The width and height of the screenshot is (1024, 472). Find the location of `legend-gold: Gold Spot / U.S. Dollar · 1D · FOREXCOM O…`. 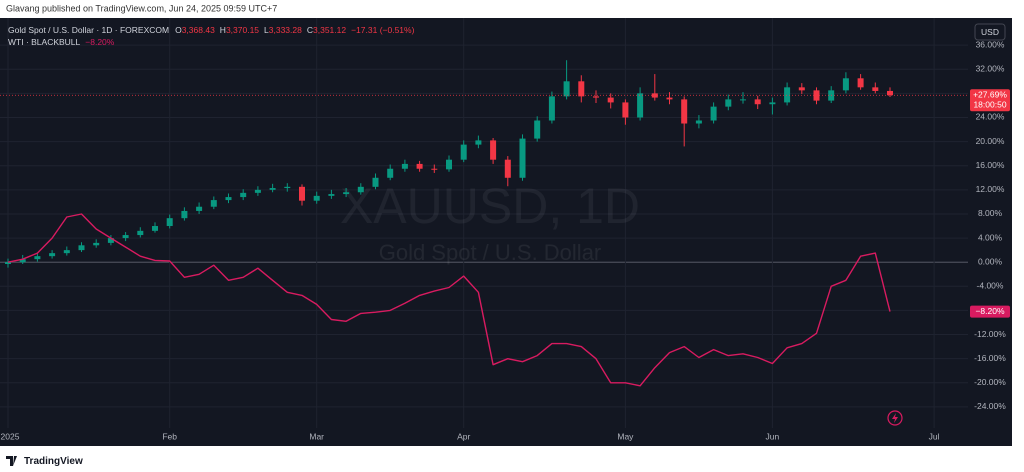

legend-gold: Gold Spot / U.S. Dollar · 1D · FOREXCOM O… is located at coordinates (211, 30).